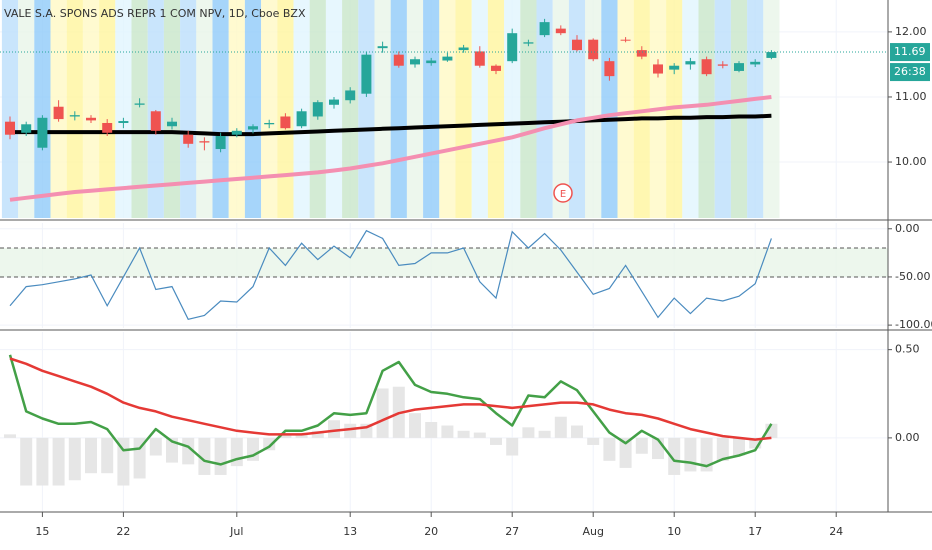 The height and width of the screenshot is (550, 932). I want to click on x-tick-label: 24, so click(836, 531).